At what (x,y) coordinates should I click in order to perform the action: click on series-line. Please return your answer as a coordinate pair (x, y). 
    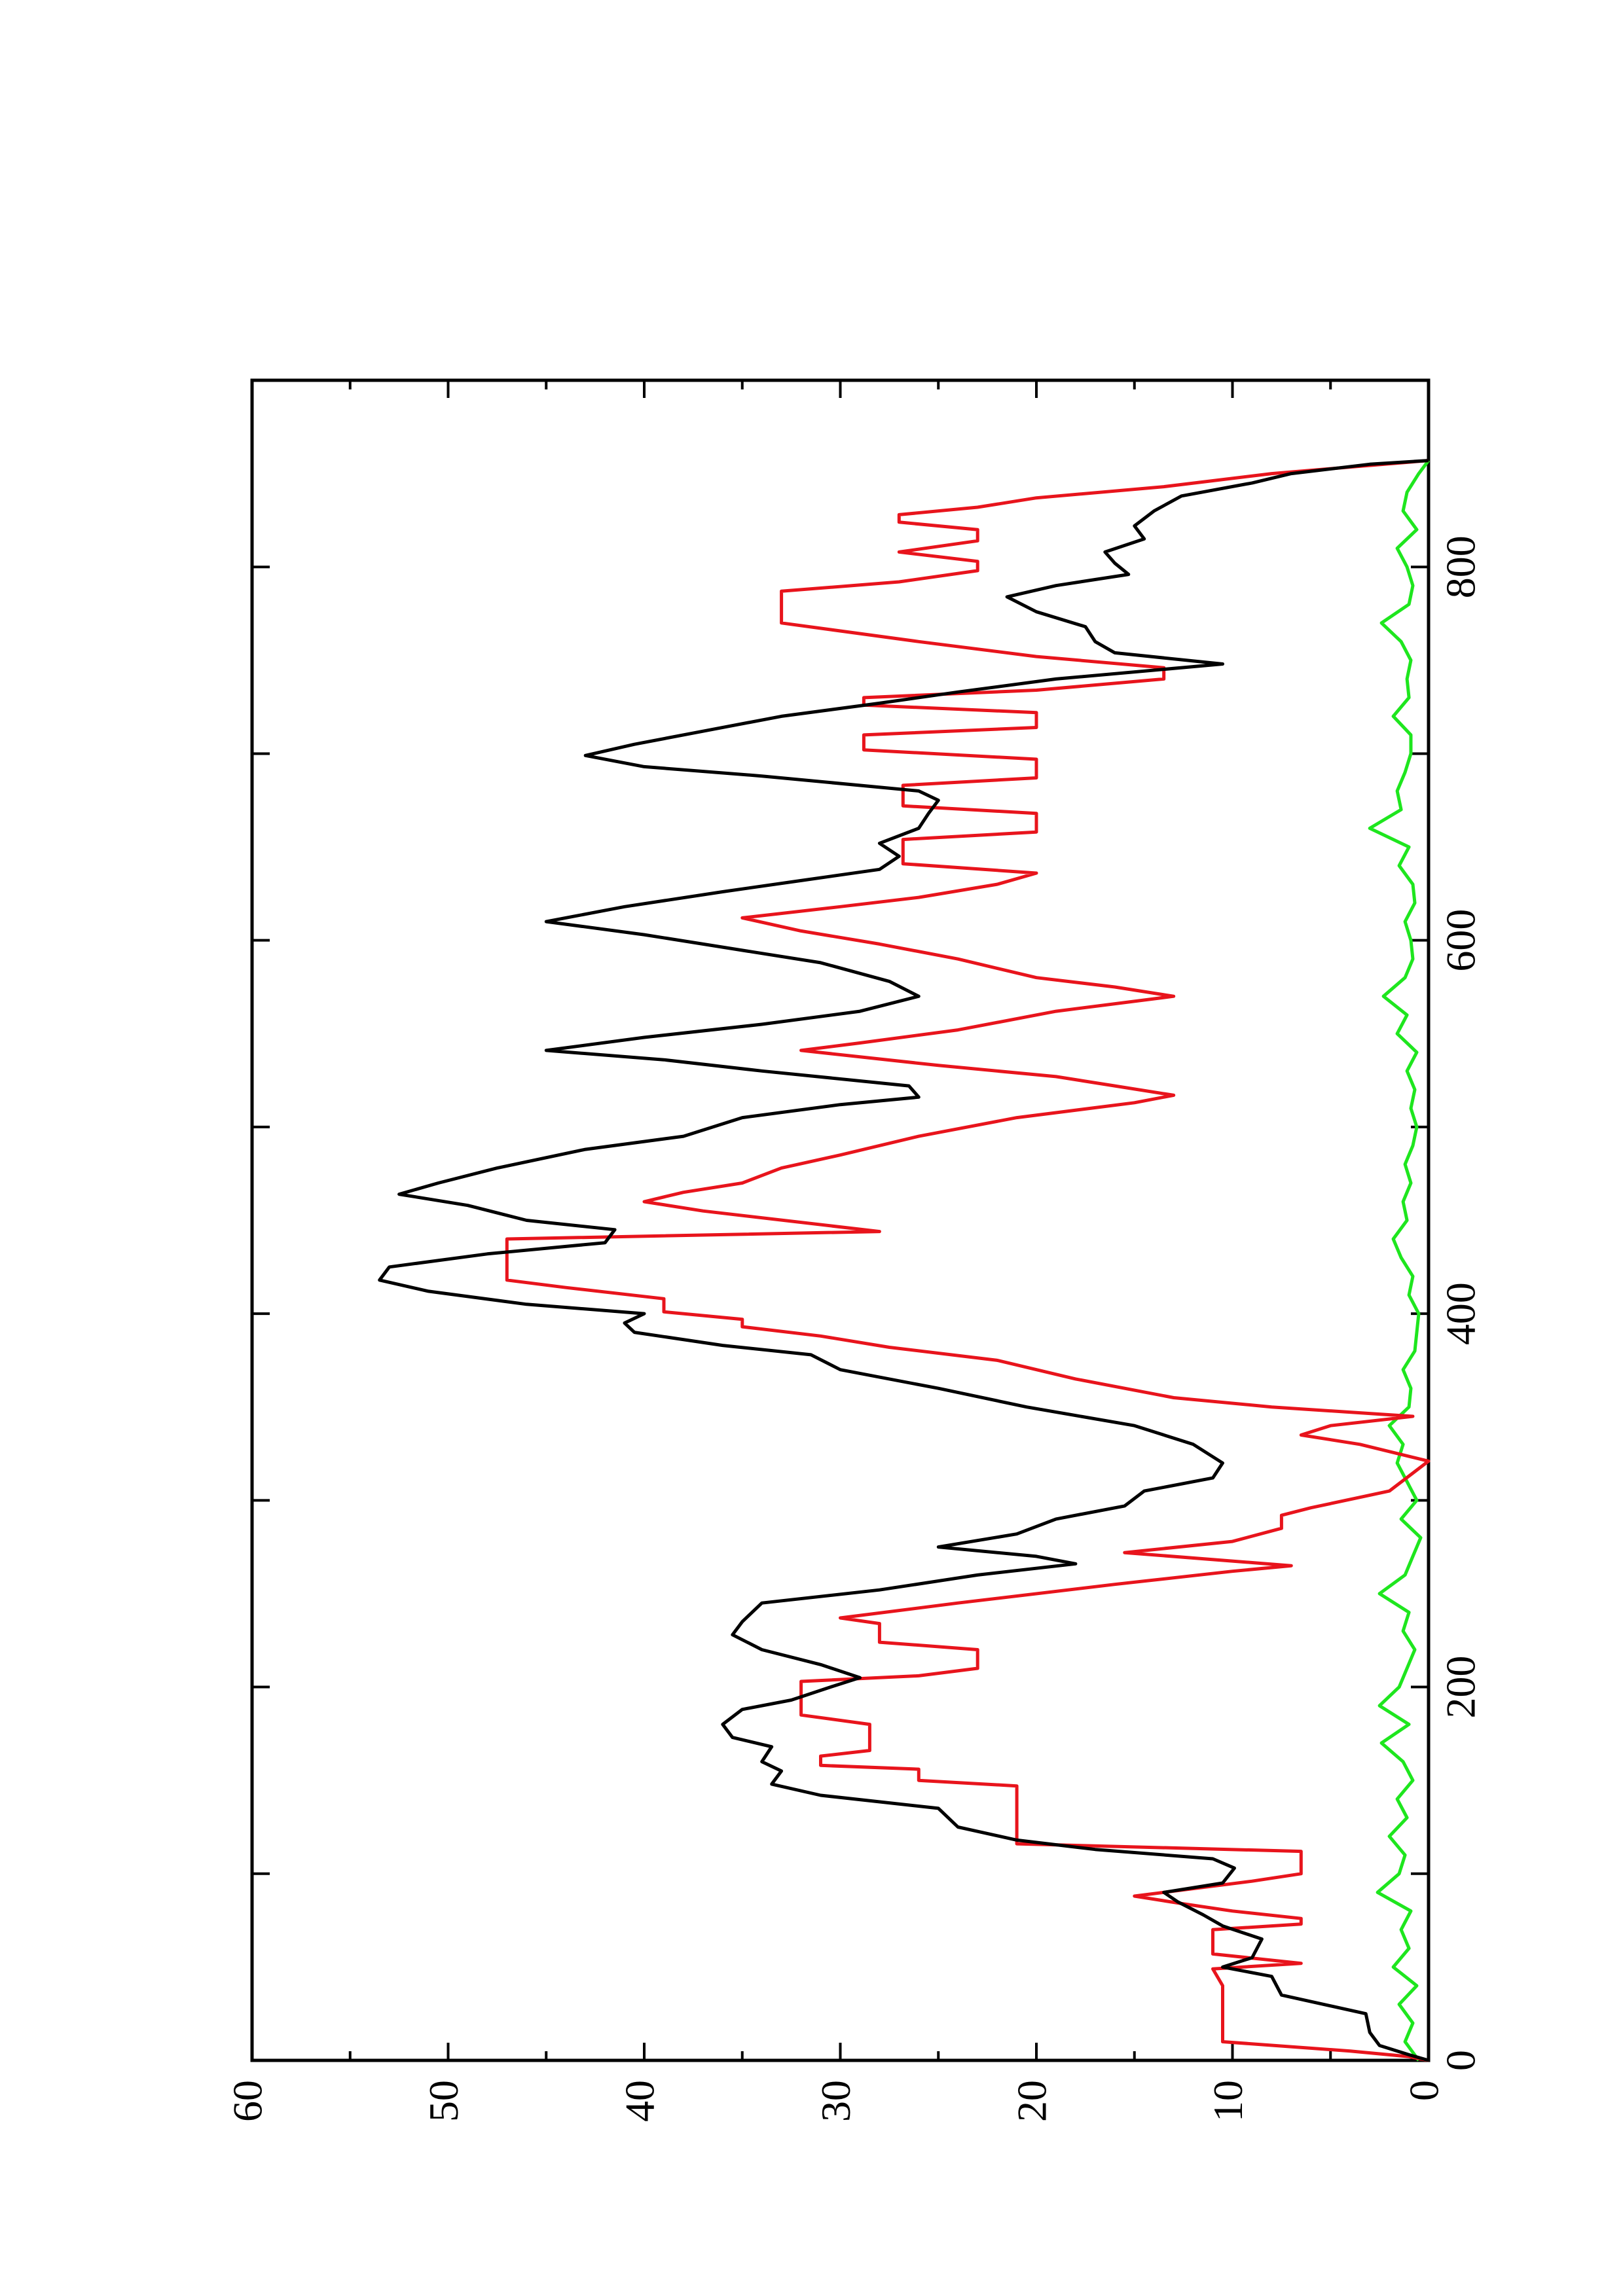
    Looking at the image, I should click on (1399, 1260).